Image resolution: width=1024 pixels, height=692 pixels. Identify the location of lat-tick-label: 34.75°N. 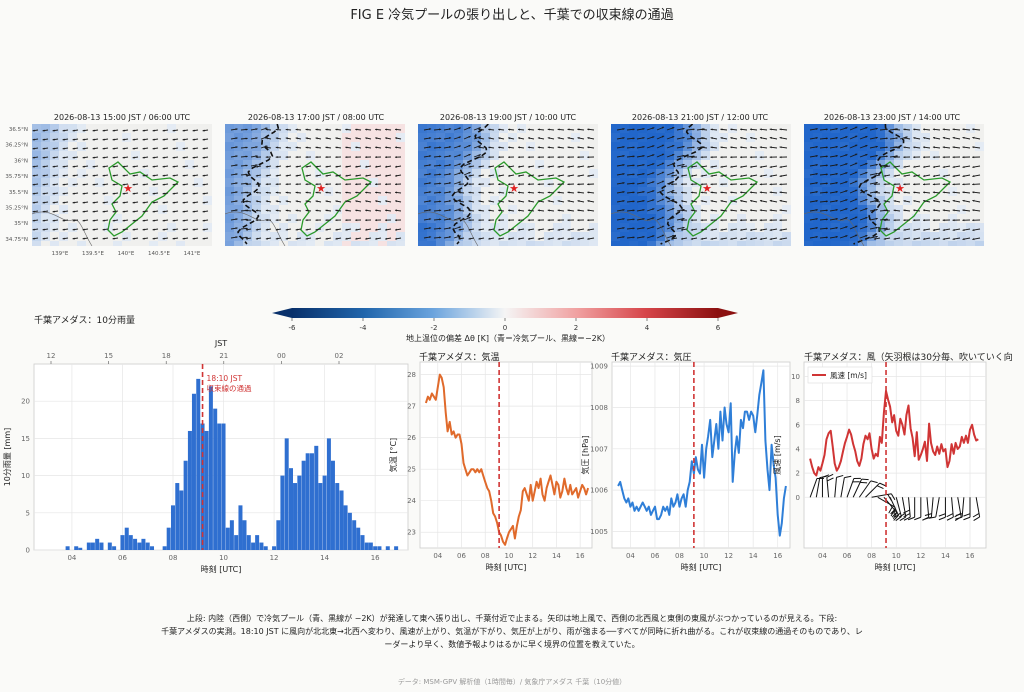
(16, 240).